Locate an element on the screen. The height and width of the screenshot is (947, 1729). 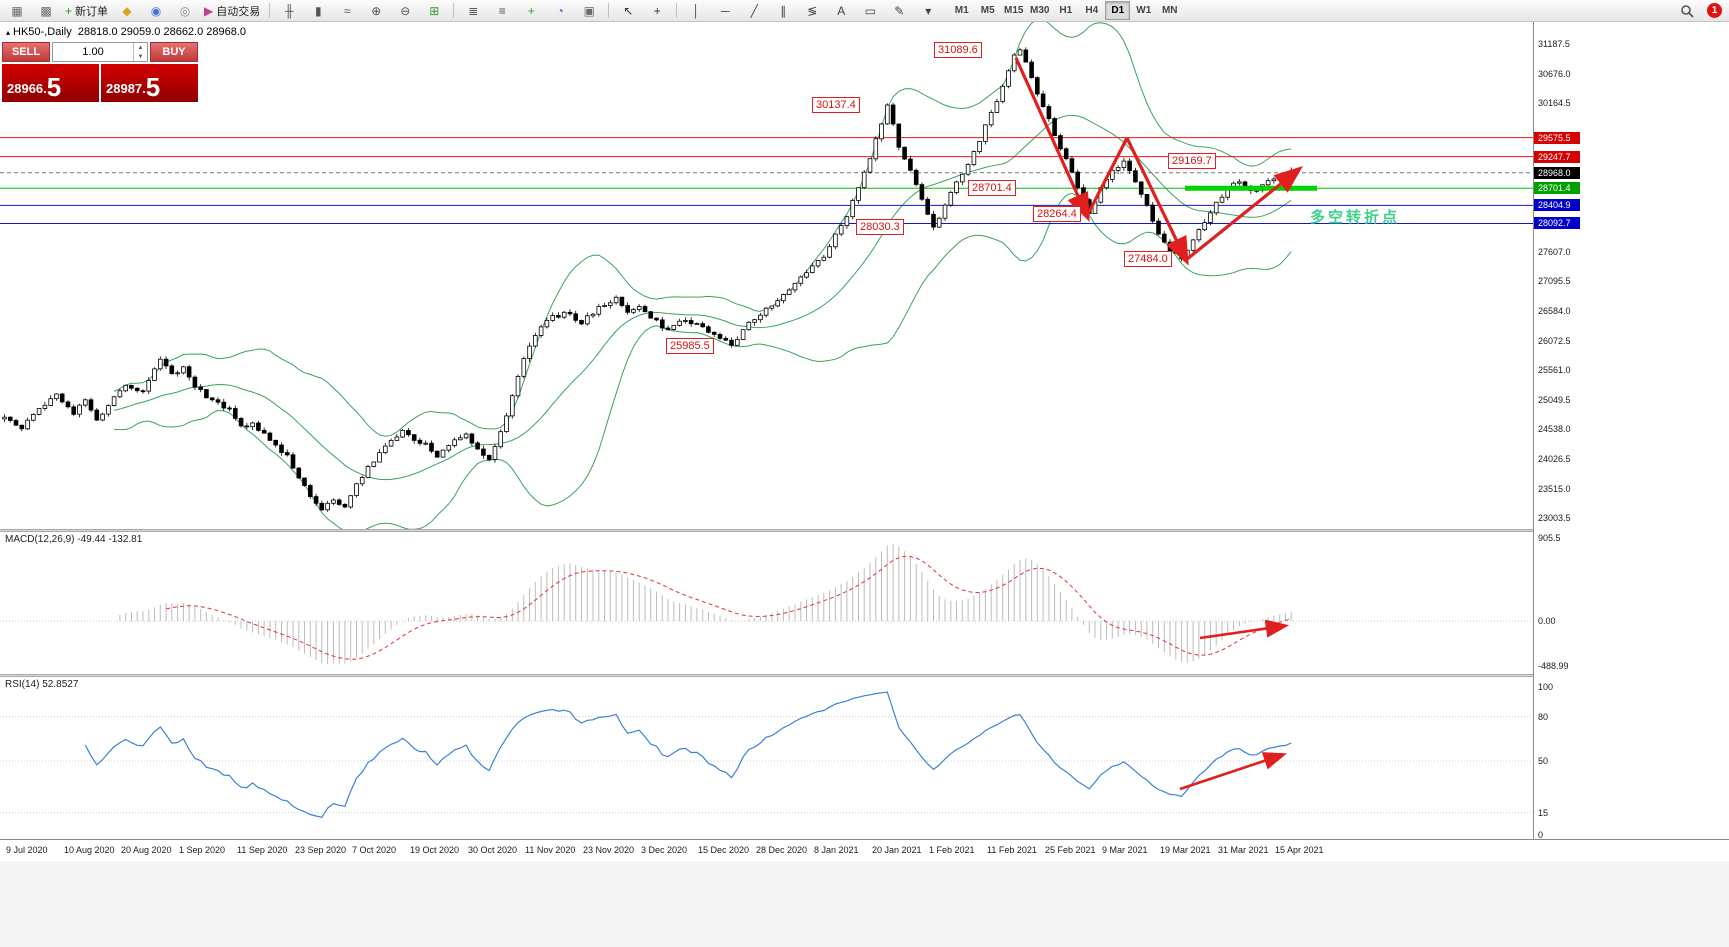
price-tick-label: 26584.0 is located at coordinates (1554, 311).